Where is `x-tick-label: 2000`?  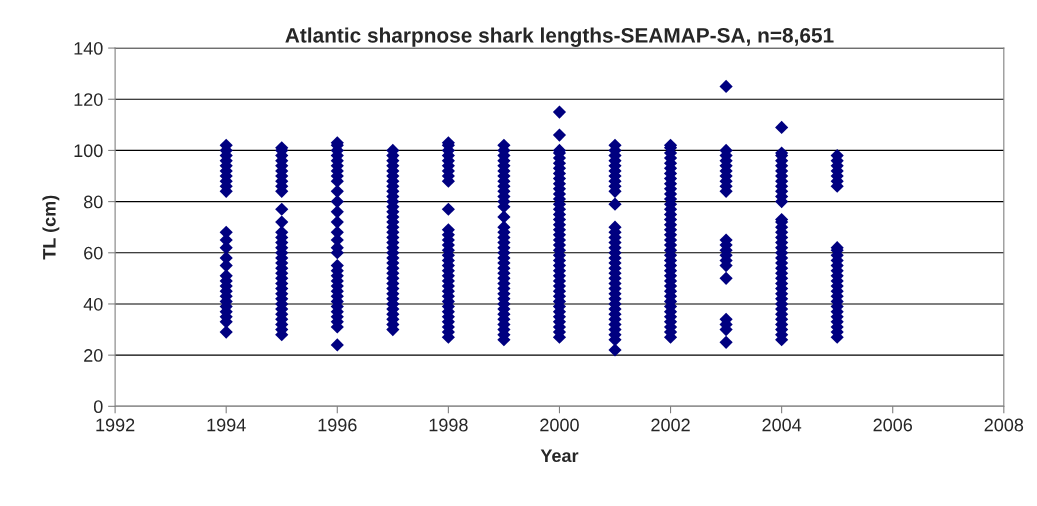
x-tick-label: 2000 is located at coordinates (559, 425).